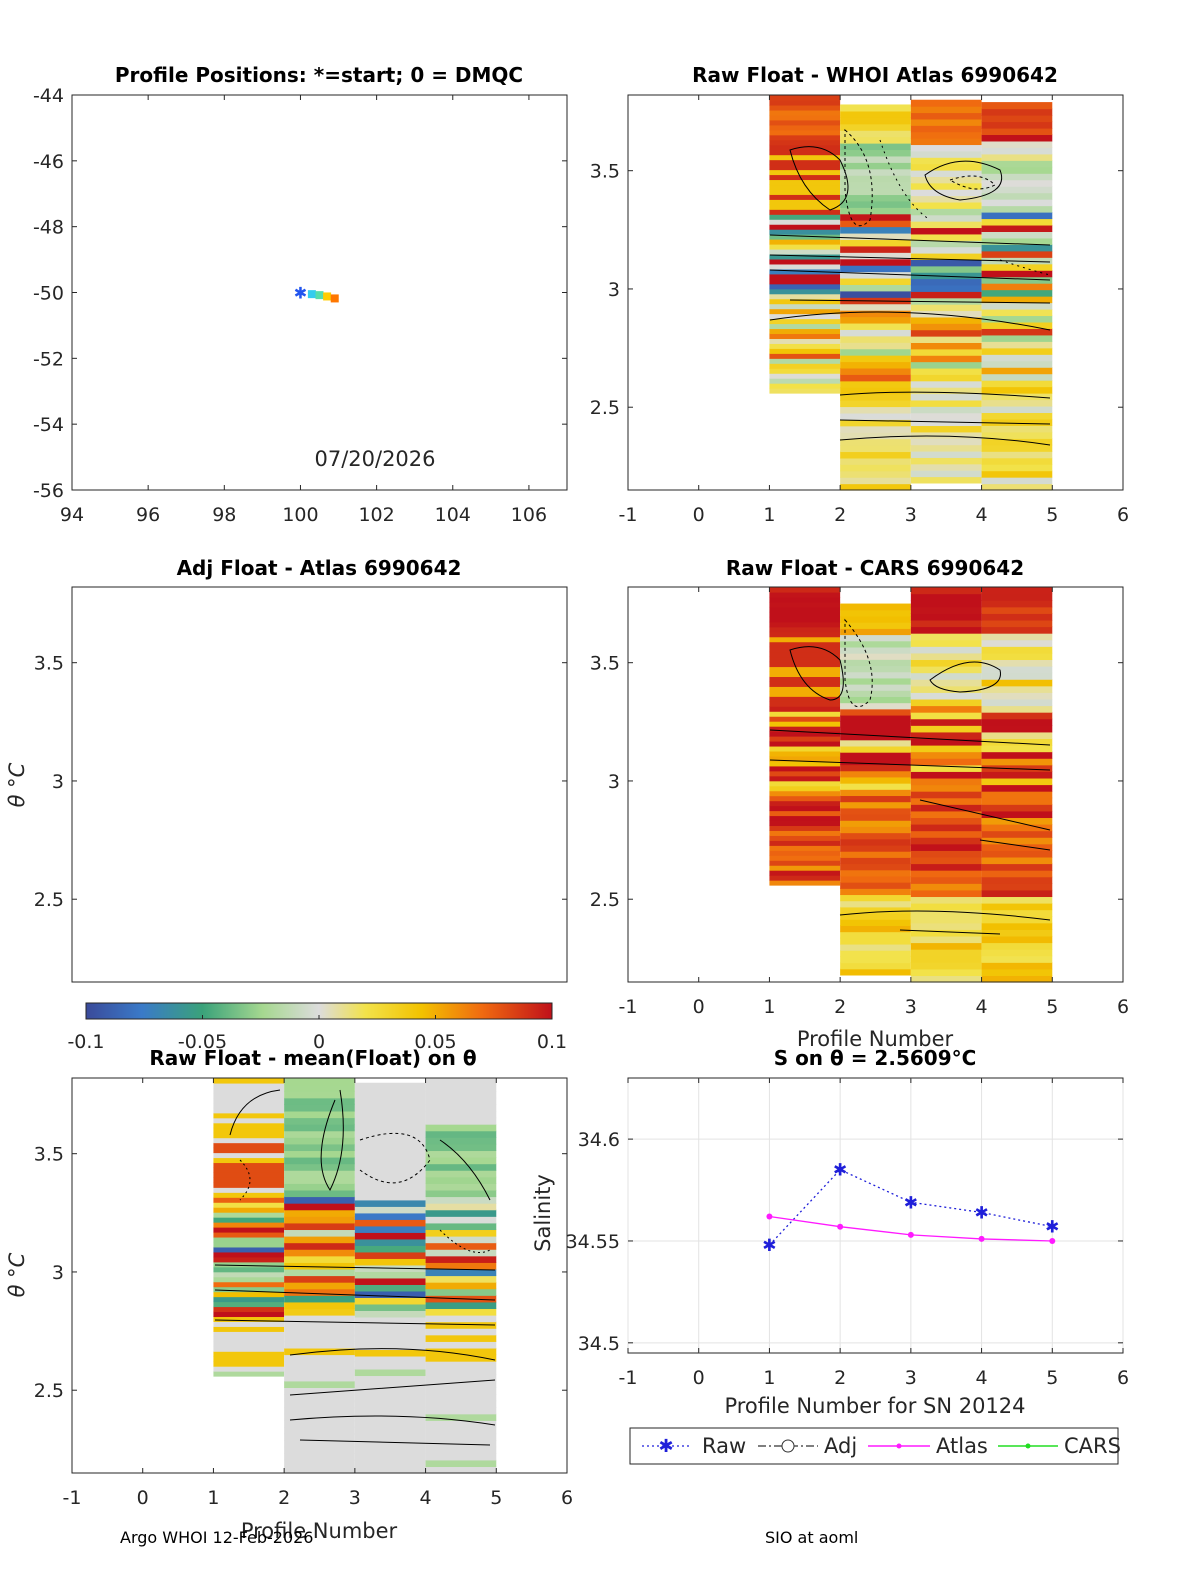 The width and height of the screenshot is (1200, 1575). I want to click on salinity-xlabel: Profile Number for SN 20124, so click(874, 1406).